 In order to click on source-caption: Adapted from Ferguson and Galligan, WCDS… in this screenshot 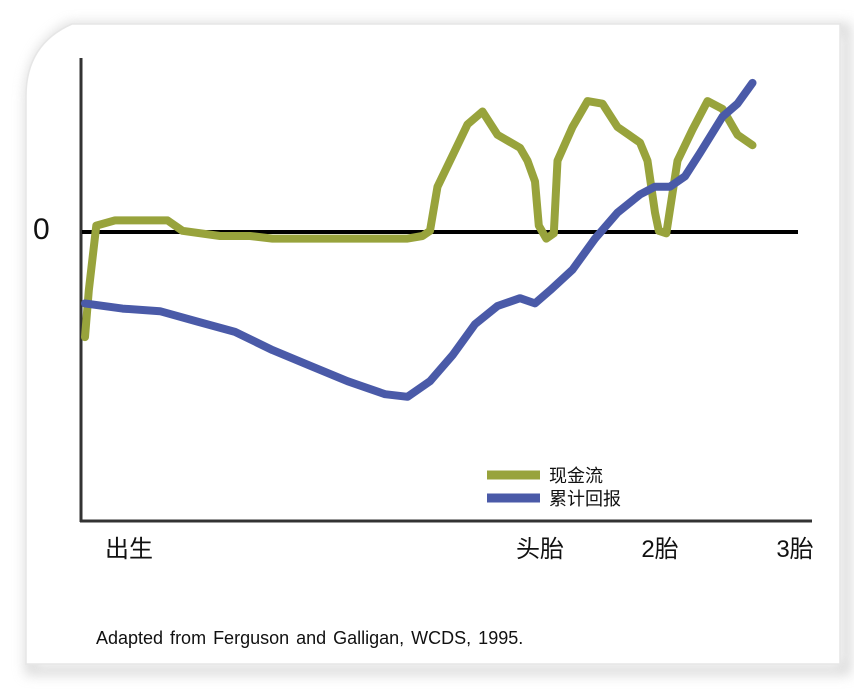, I will do `click(310, 638)`.